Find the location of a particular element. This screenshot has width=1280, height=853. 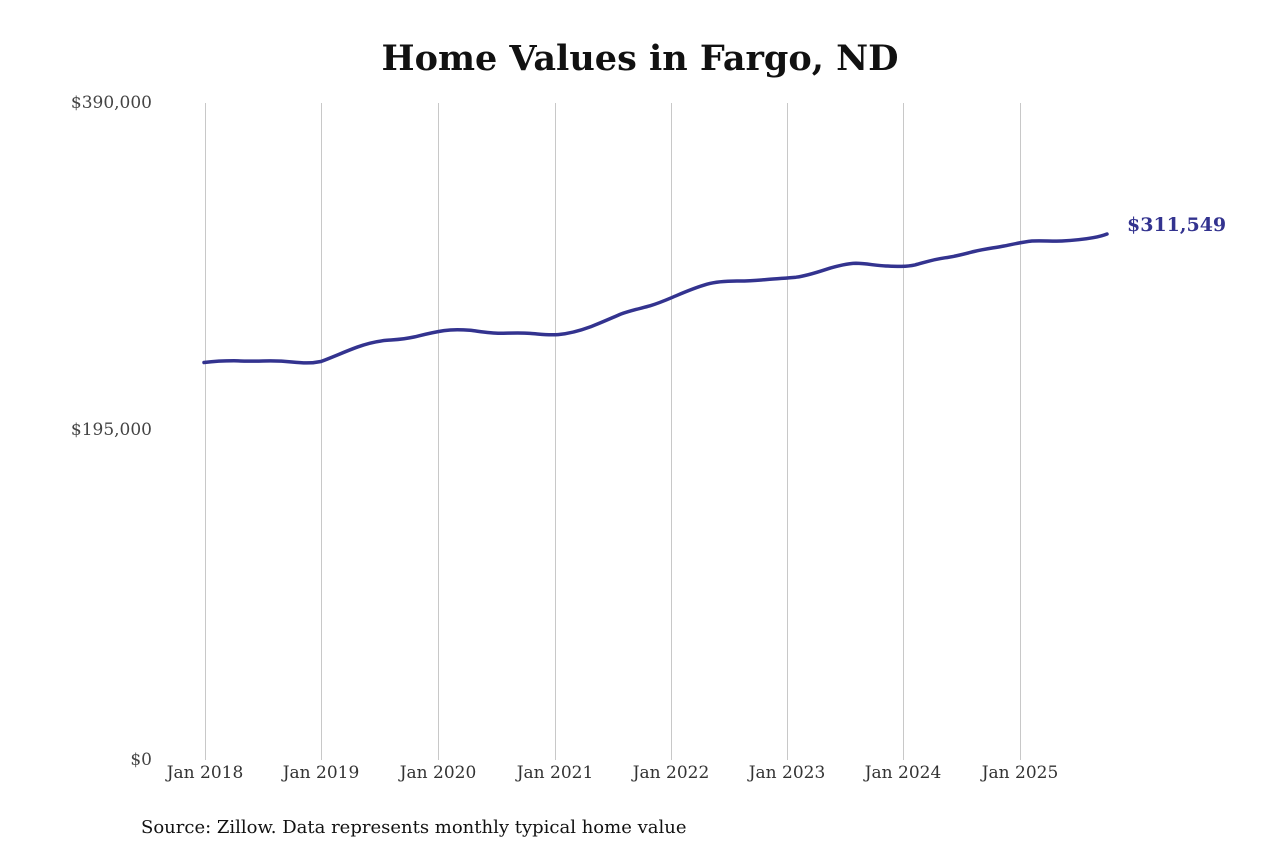

y-tick-label: $390,000 is located at coordinates (111, 103).